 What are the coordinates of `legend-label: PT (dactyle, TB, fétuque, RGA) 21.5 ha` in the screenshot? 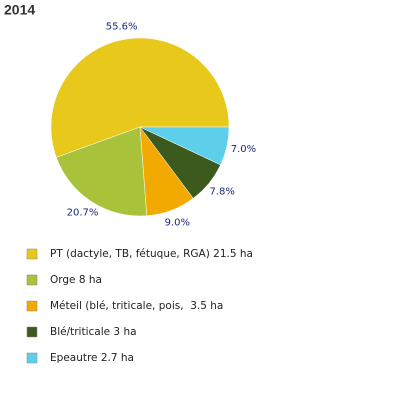 It's located at (151, 254).